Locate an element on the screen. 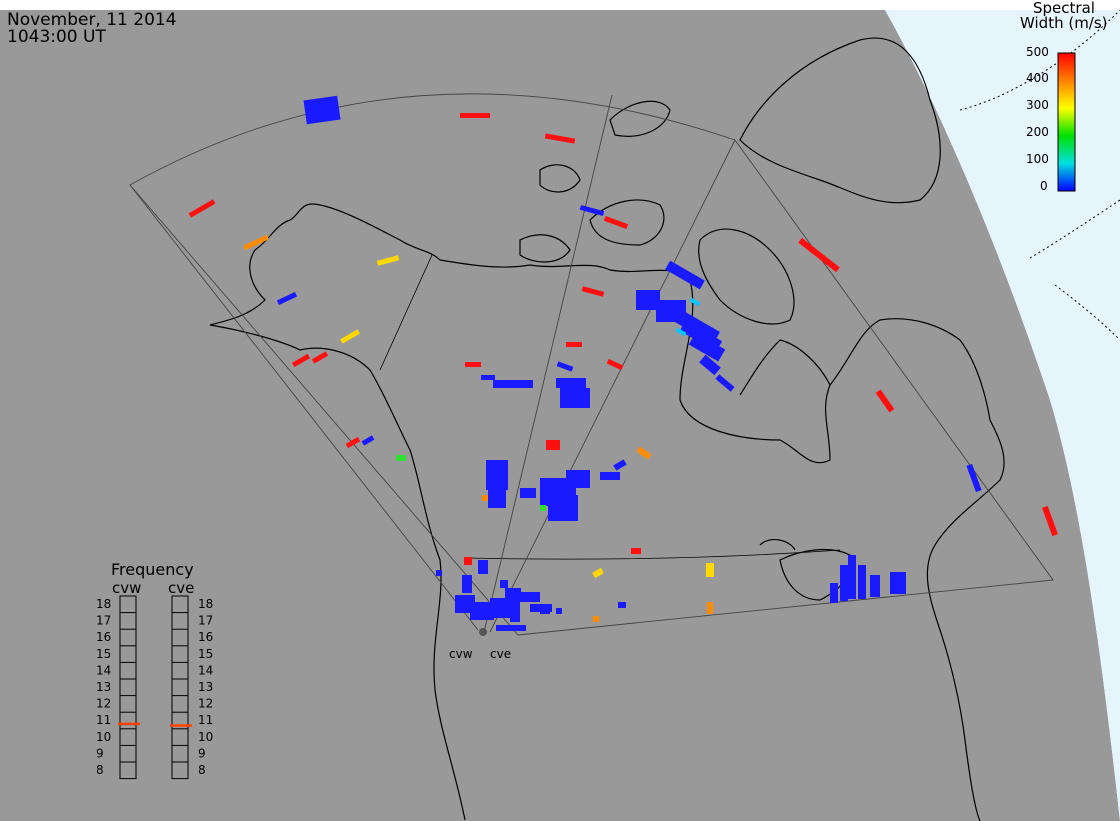 The image size is (1120, 821). frequency-level-label: 12 is located at coordinates (205, 704).